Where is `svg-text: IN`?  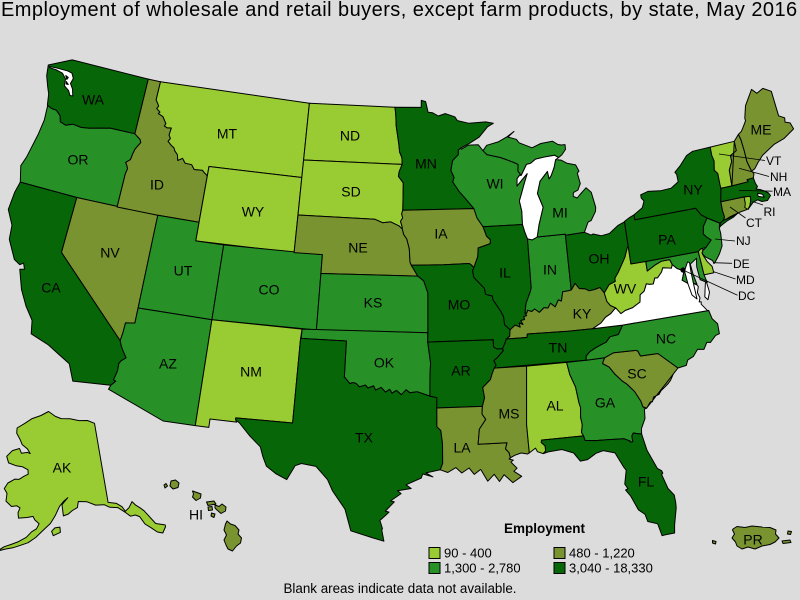 svg-text: IN is located at coordinates (550, 270).